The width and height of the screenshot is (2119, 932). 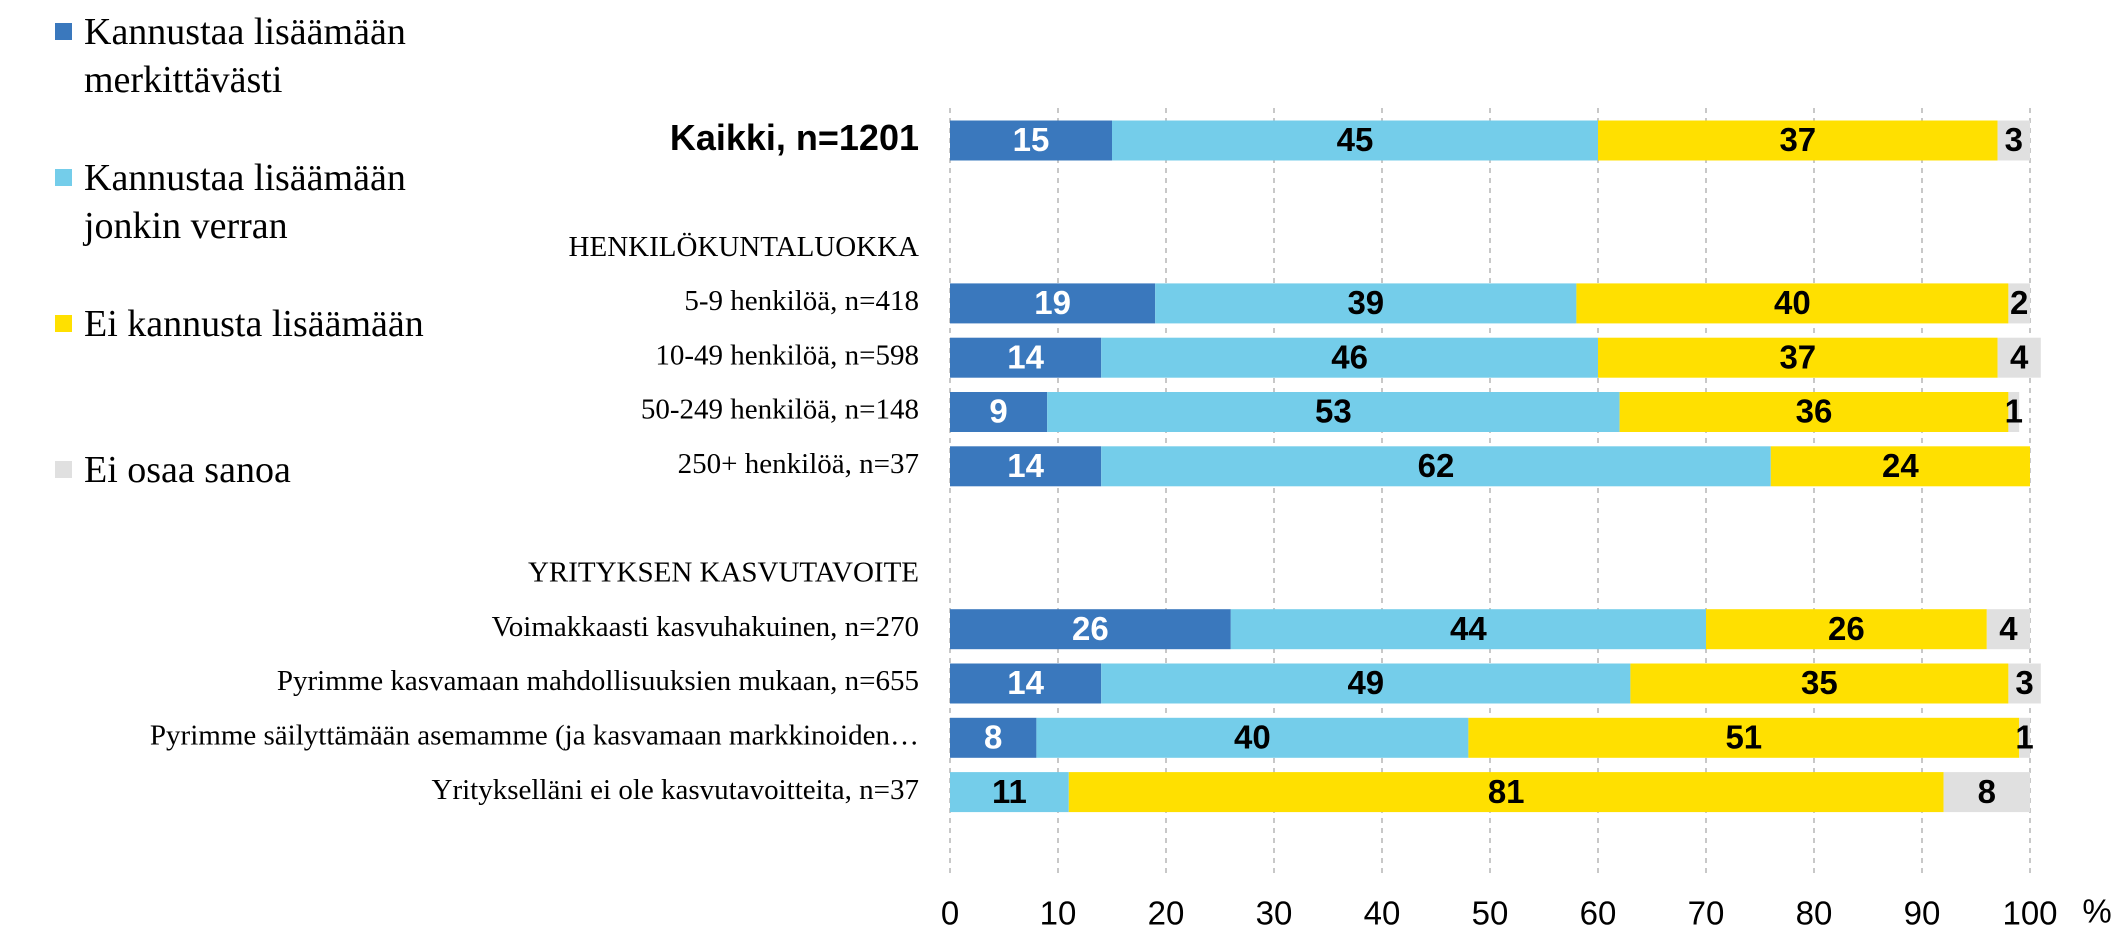 What do you see at coordinates (2029, 913) in the screenshot?
I see `x-tick-label: 100` at bounding box center [2029, 913].